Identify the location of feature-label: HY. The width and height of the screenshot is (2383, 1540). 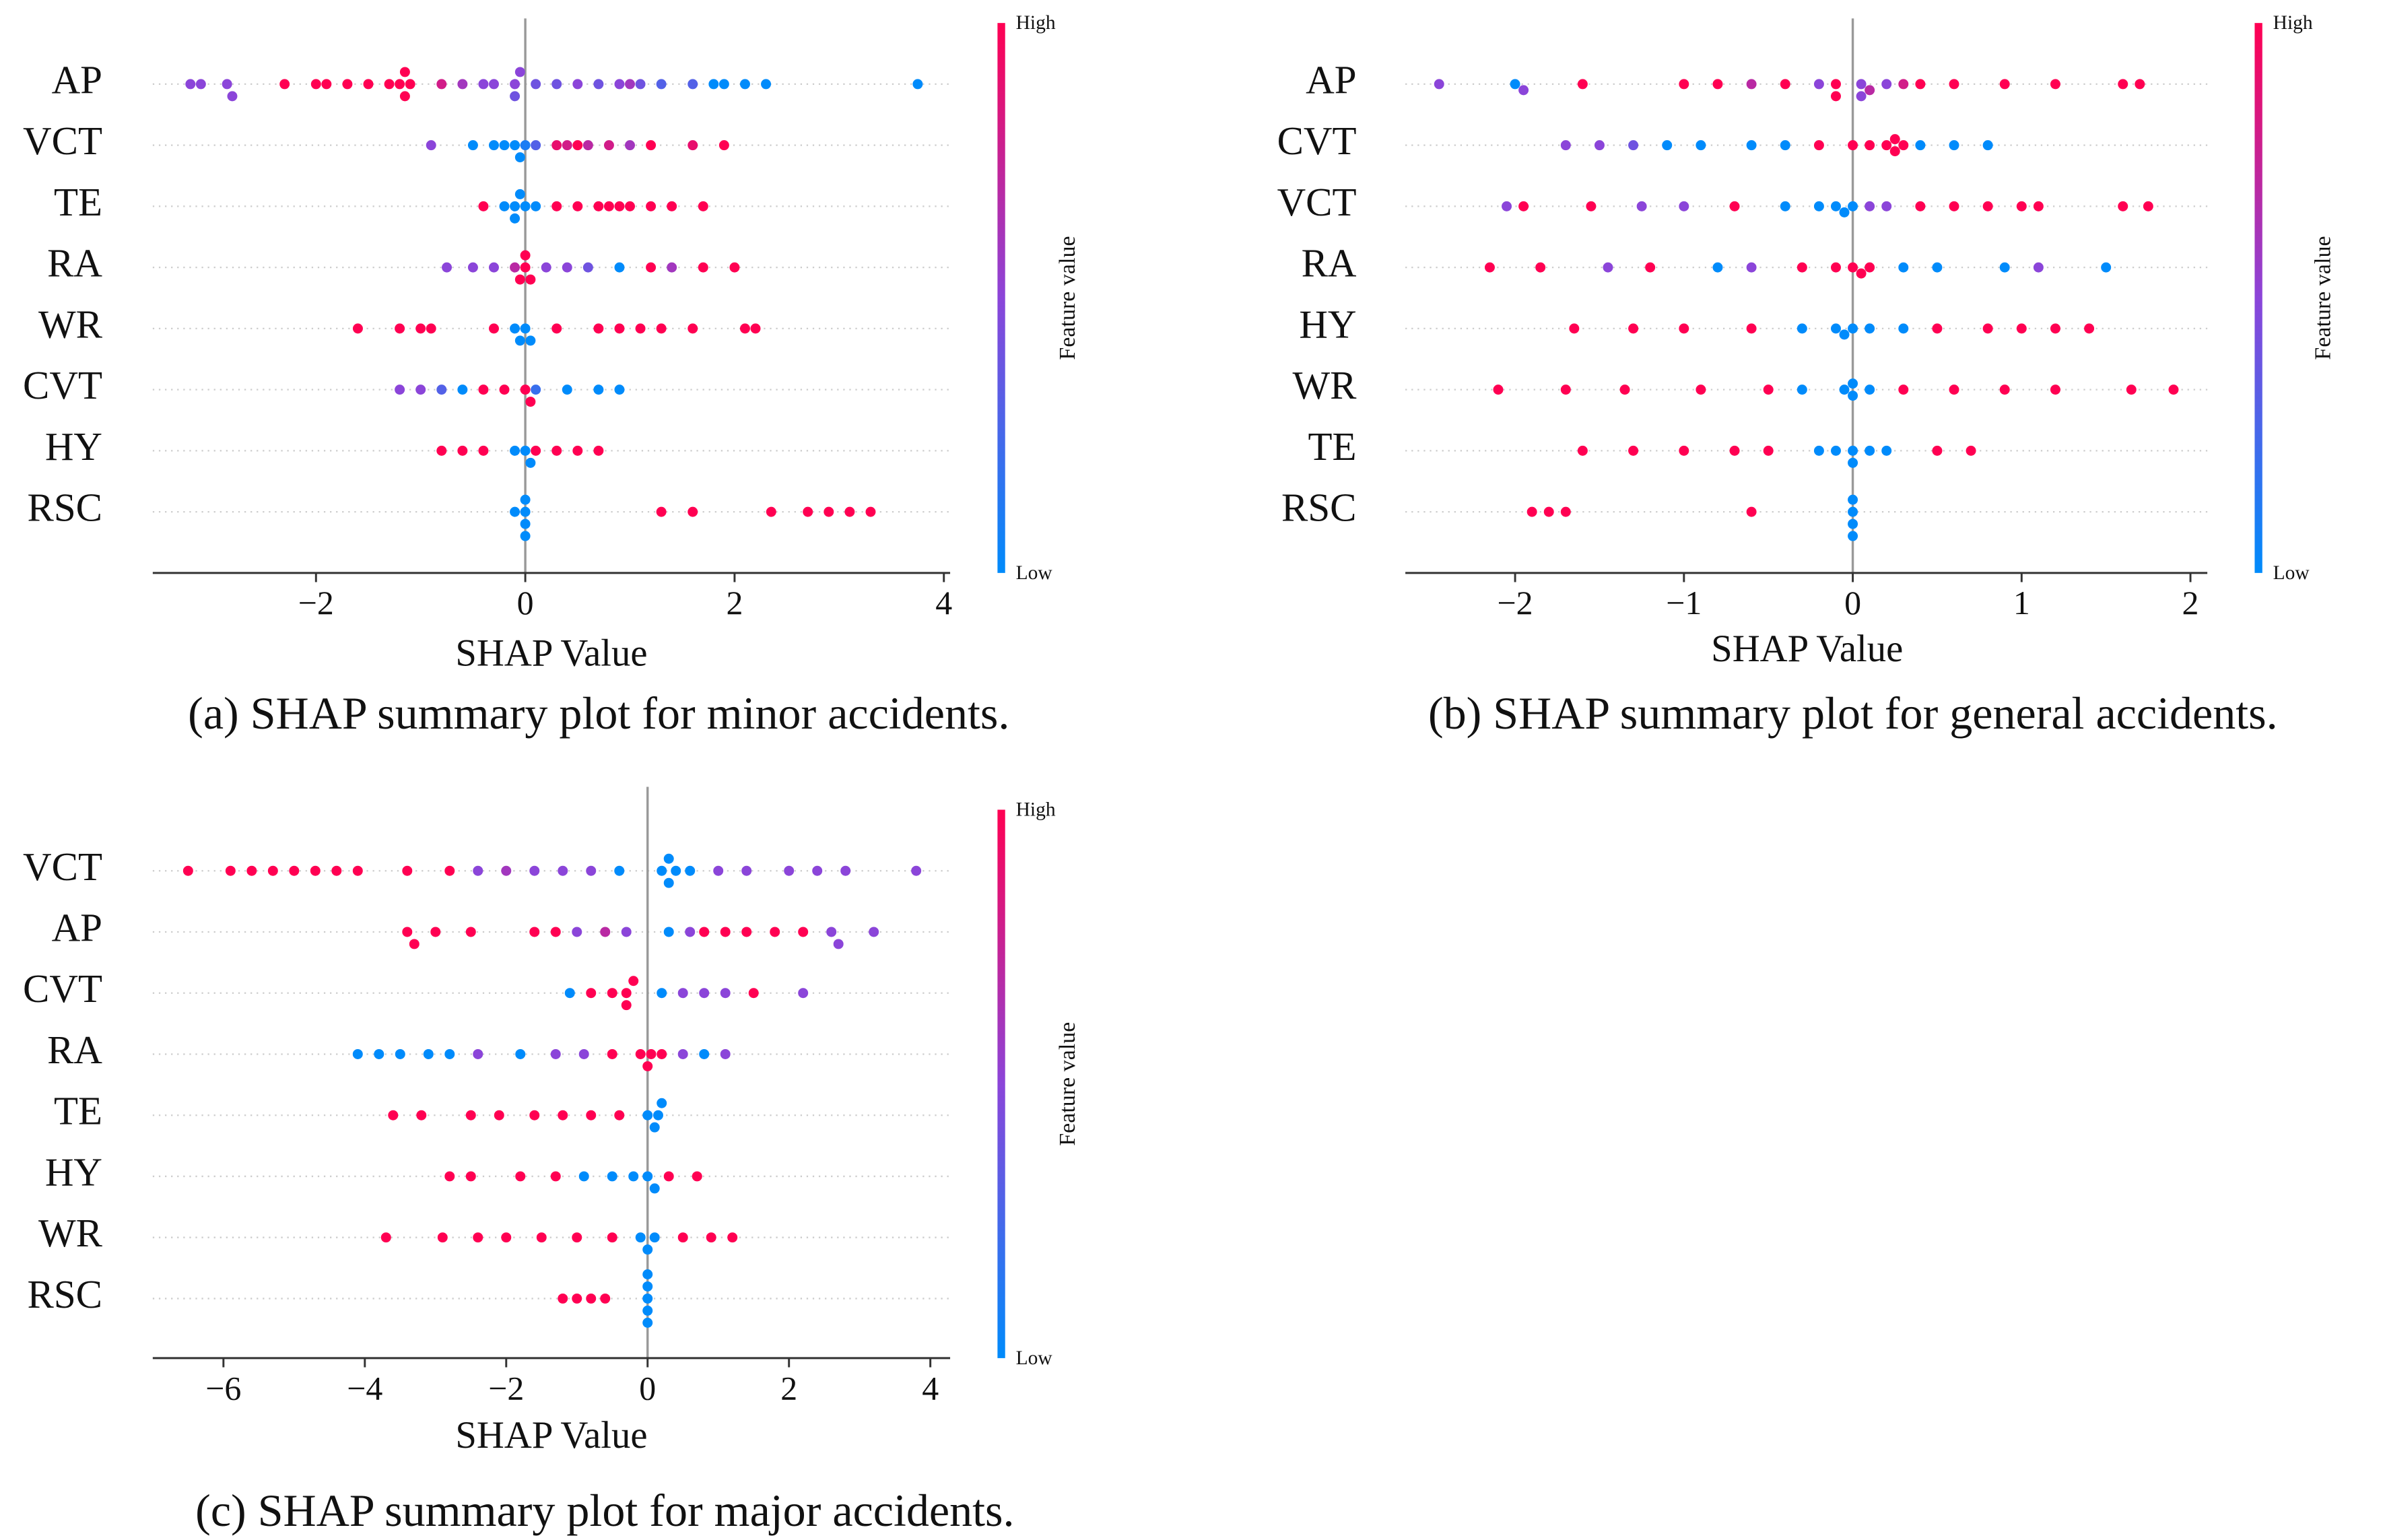
(73, 1171).